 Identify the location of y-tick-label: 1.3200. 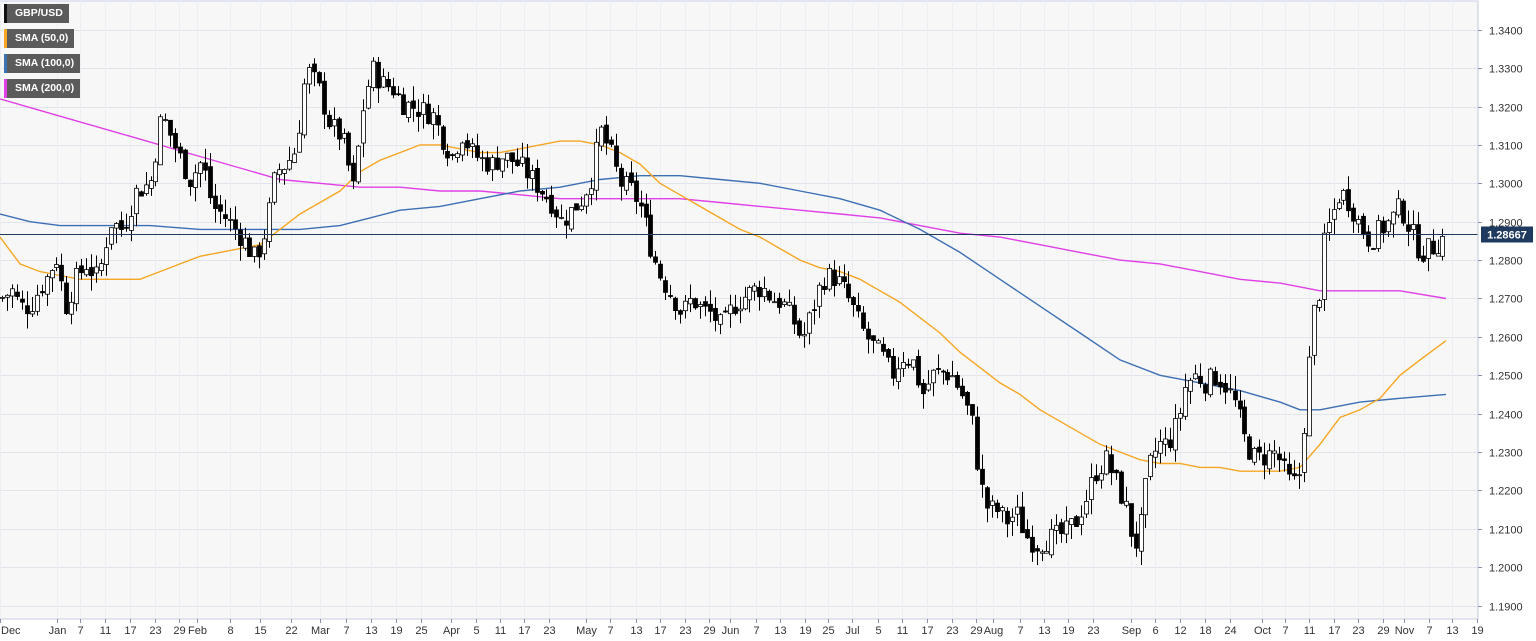
(1506, 109).